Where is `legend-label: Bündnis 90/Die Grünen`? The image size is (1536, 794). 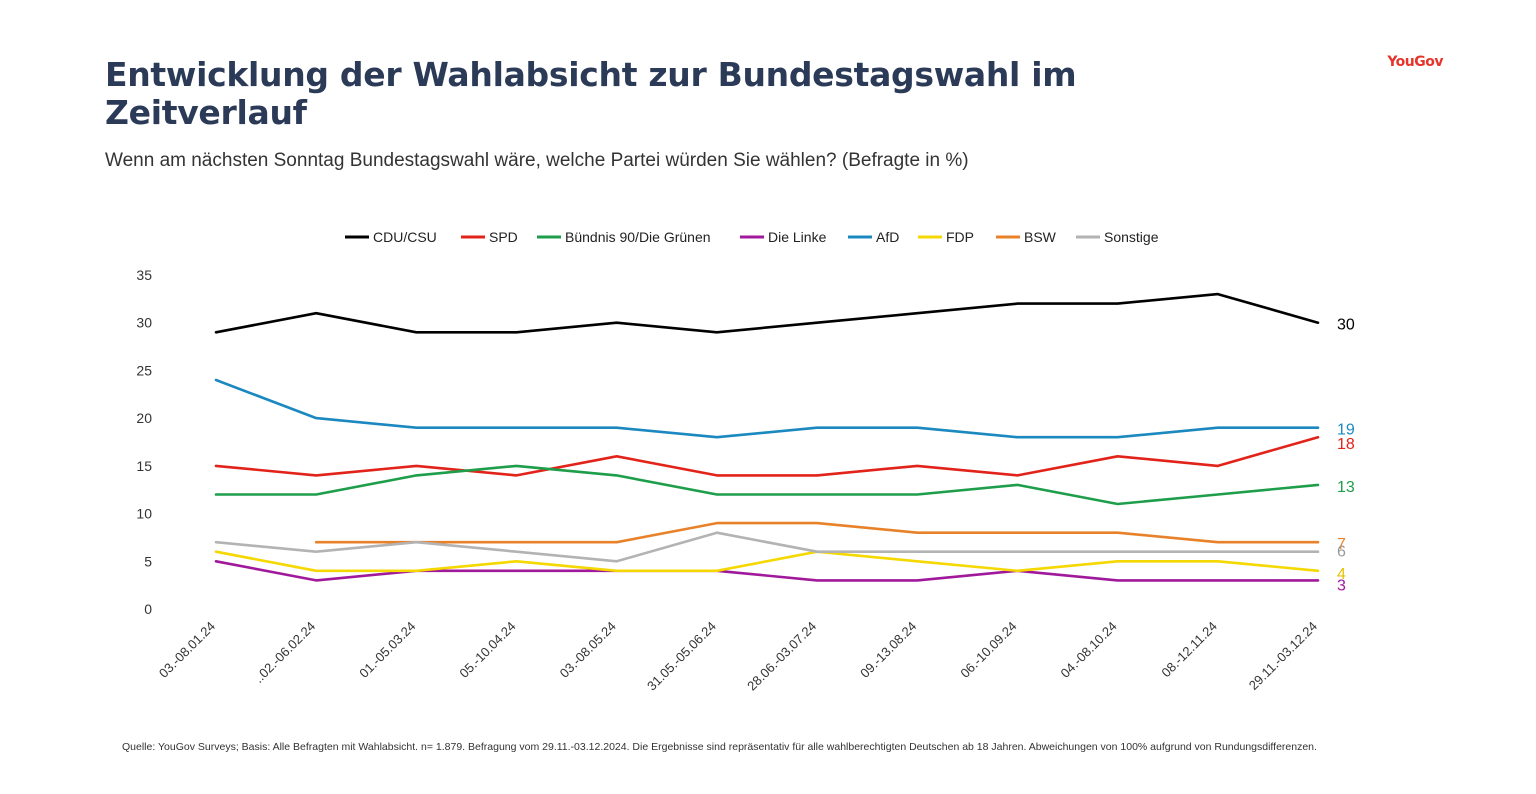
legend-label: Bündnis 90/Die Grünen is located at coordinates (638, 237).